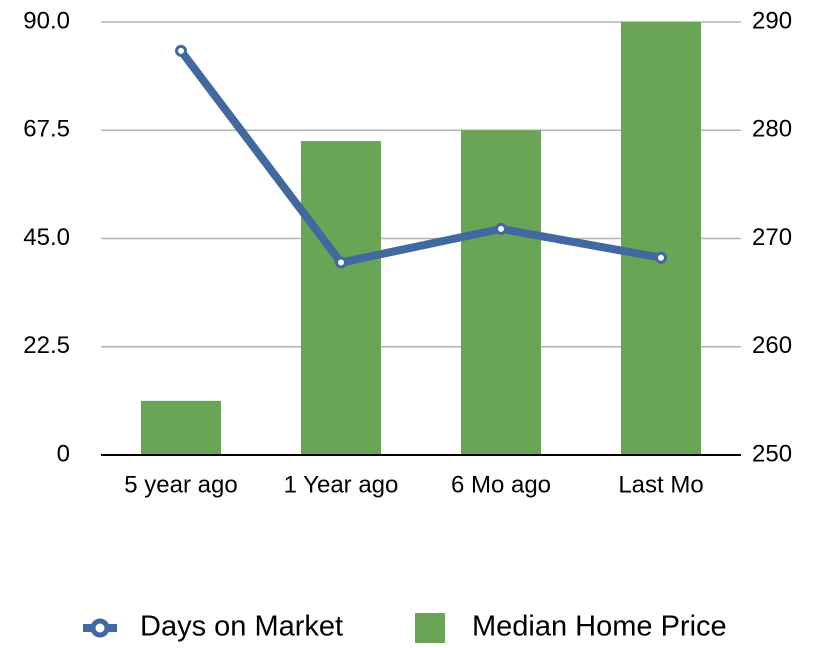 The image size is (825, 648). Describe the element at coordinates (46, 237) in the screenshot. I see `y-tick-label: 45.0` at that location.